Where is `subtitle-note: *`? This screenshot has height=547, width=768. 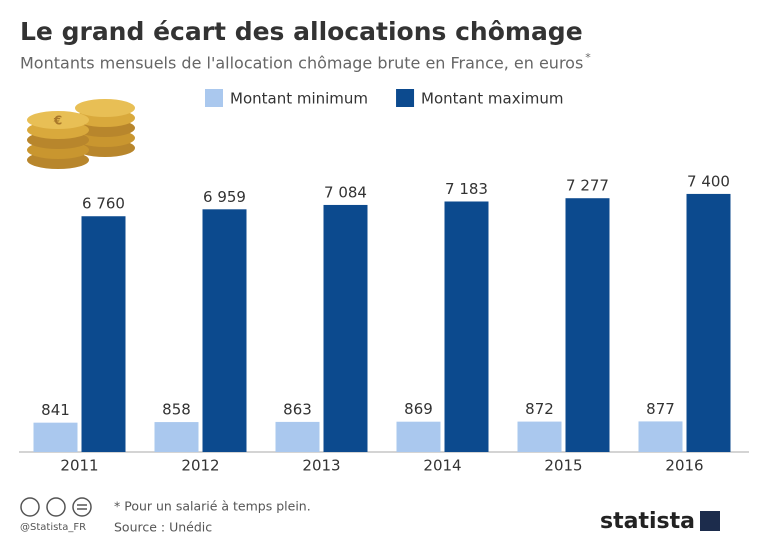
subtitle-note: * is located at coordinates (588, 57).